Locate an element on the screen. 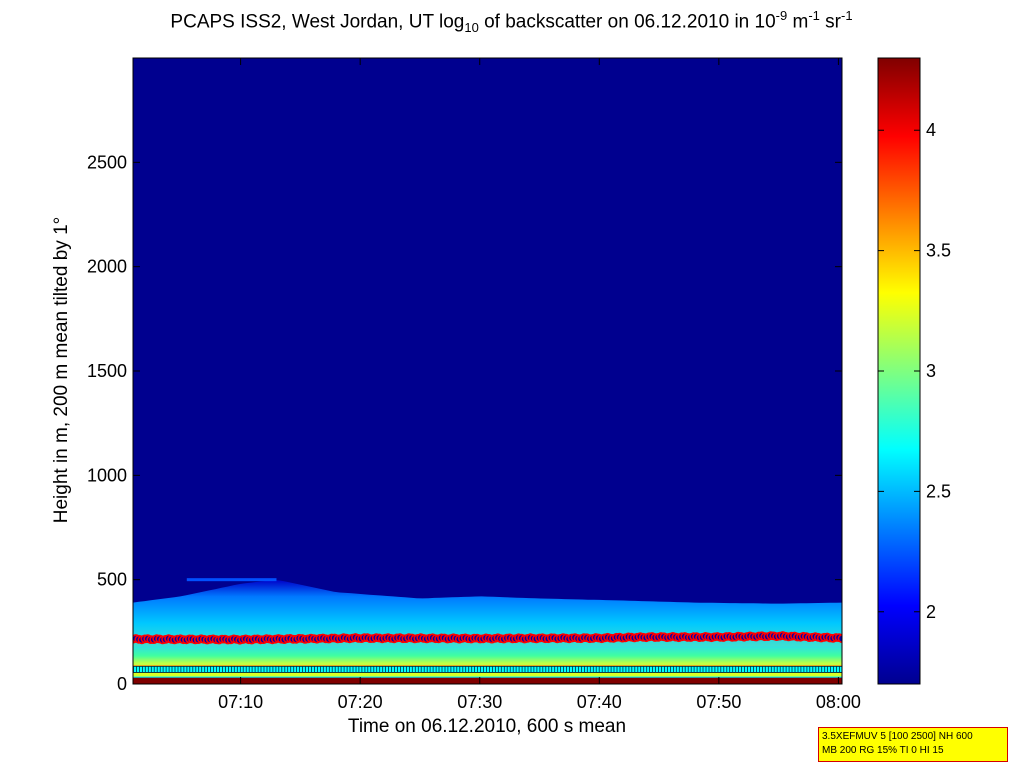  x-tick-label: 07:10 is located at coordinates (240, 702).